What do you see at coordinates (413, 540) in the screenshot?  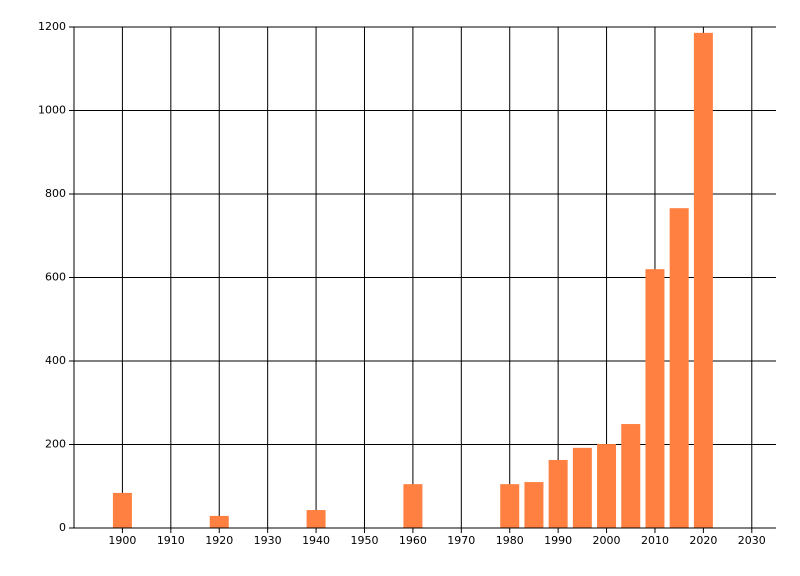 I see `x-tick-label: 1960` at bounding box center [413, 540].